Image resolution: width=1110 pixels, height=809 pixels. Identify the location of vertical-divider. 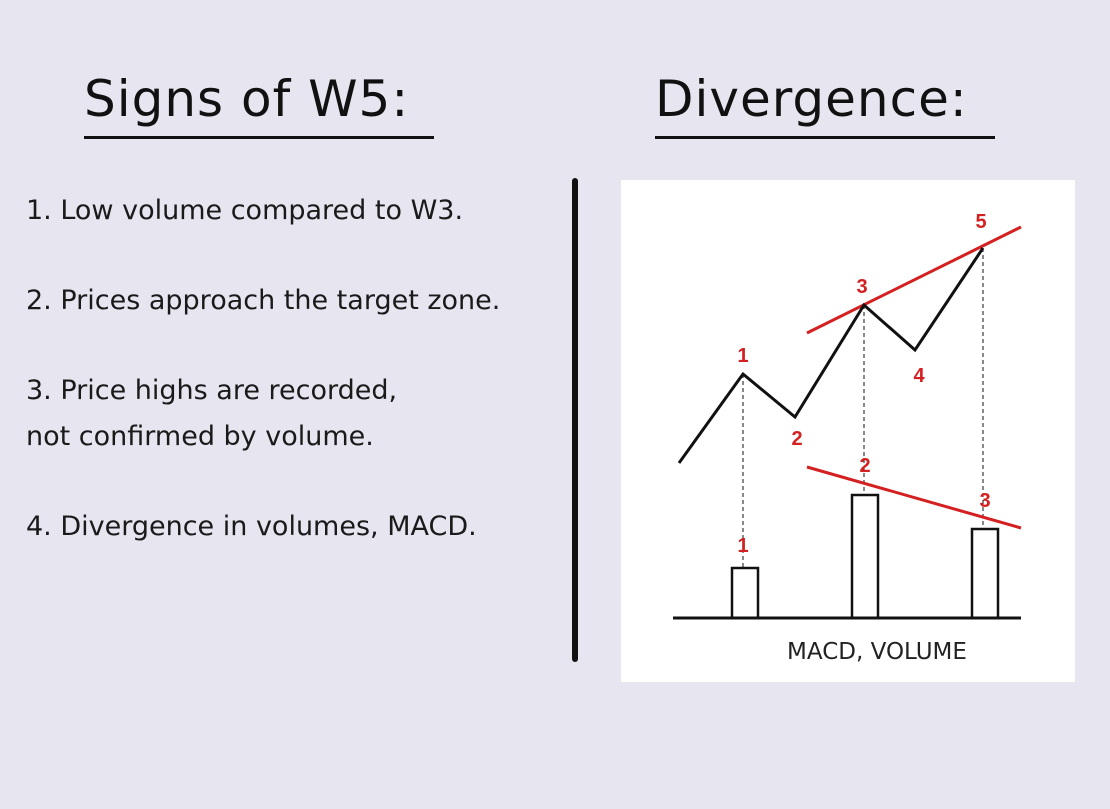
(575, 420).